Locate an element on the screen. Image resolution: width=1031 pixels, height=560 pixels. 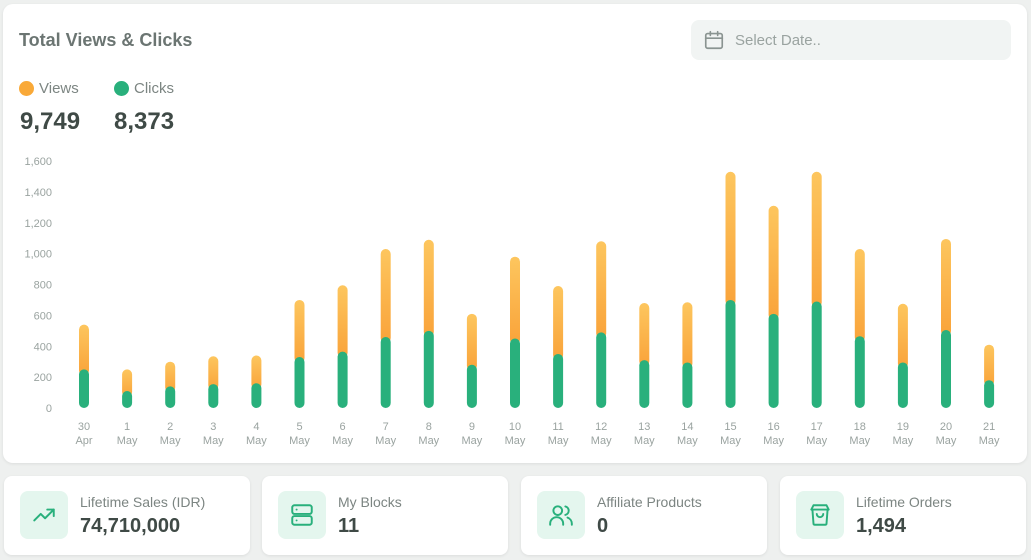
stat-label: Lifetime Orders is located at coordinates (904, 502).